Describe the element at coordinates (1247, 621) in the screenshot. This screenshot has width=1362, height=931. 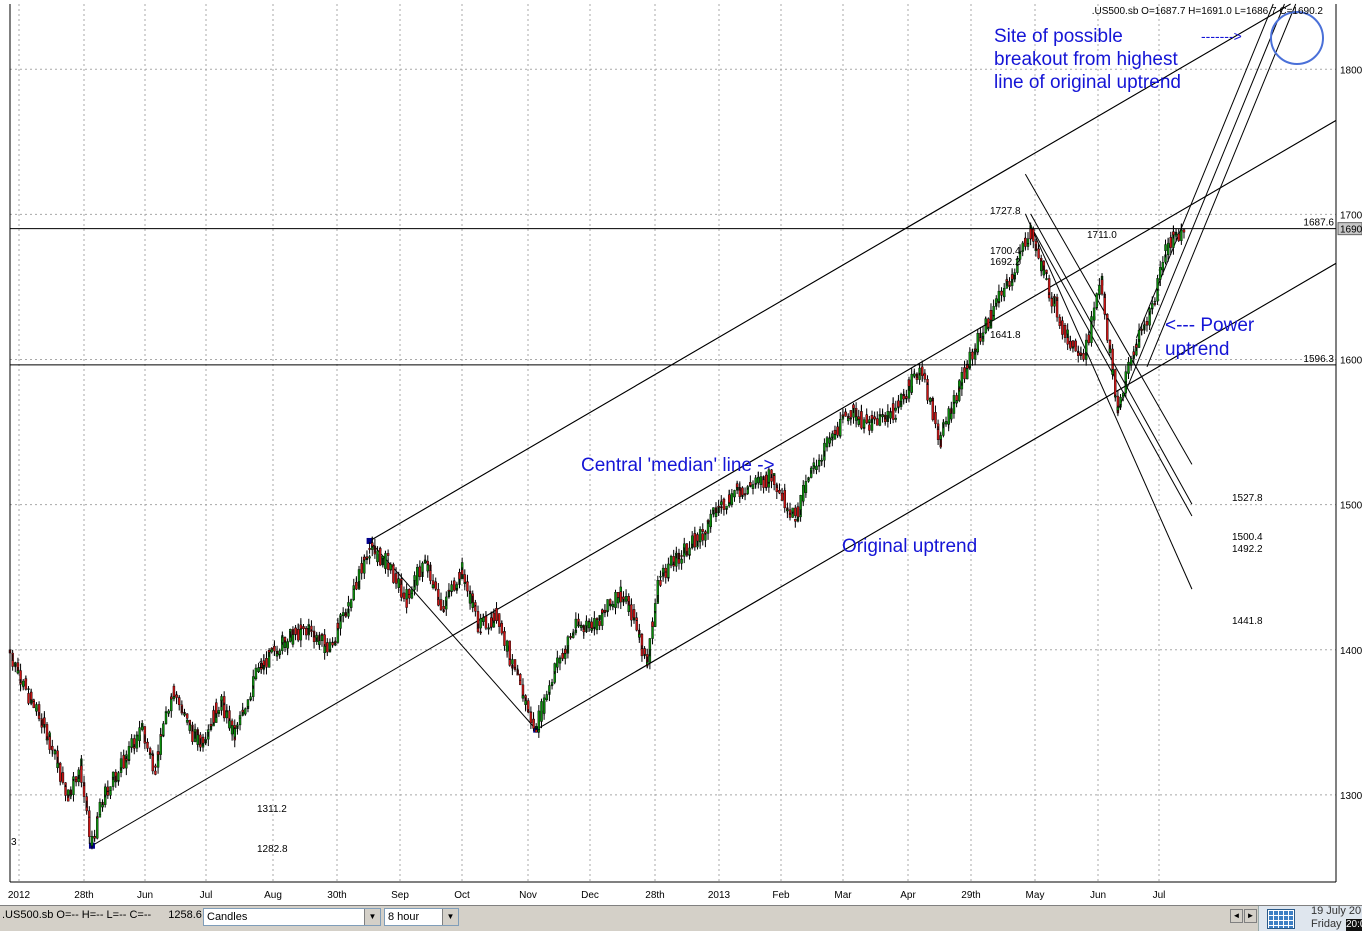
I see `level-label: 1441.8` at that location.